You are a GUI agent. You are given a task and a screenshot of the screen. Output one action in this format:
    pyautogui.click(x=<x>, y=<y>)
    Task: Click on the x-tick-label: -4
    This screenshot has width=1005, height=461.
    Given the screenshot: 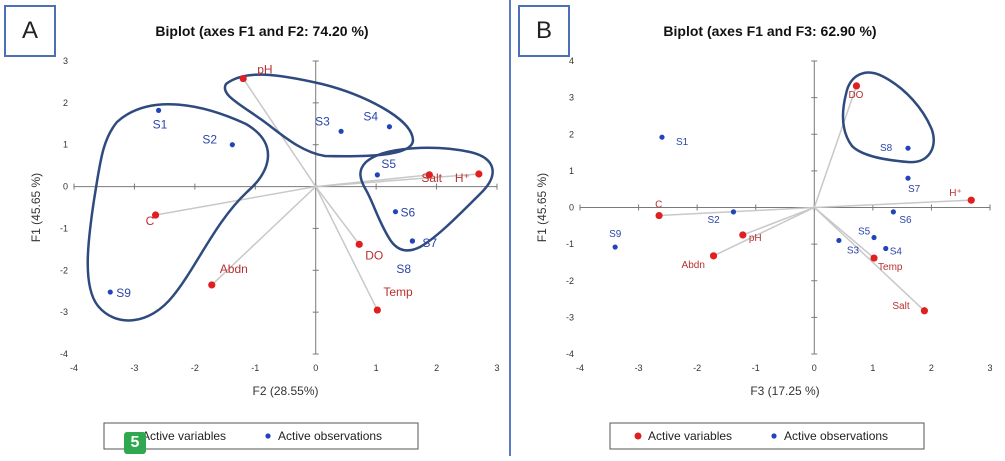 What is the action you would take?
    pyautogui.click(x=74, y=368)
    